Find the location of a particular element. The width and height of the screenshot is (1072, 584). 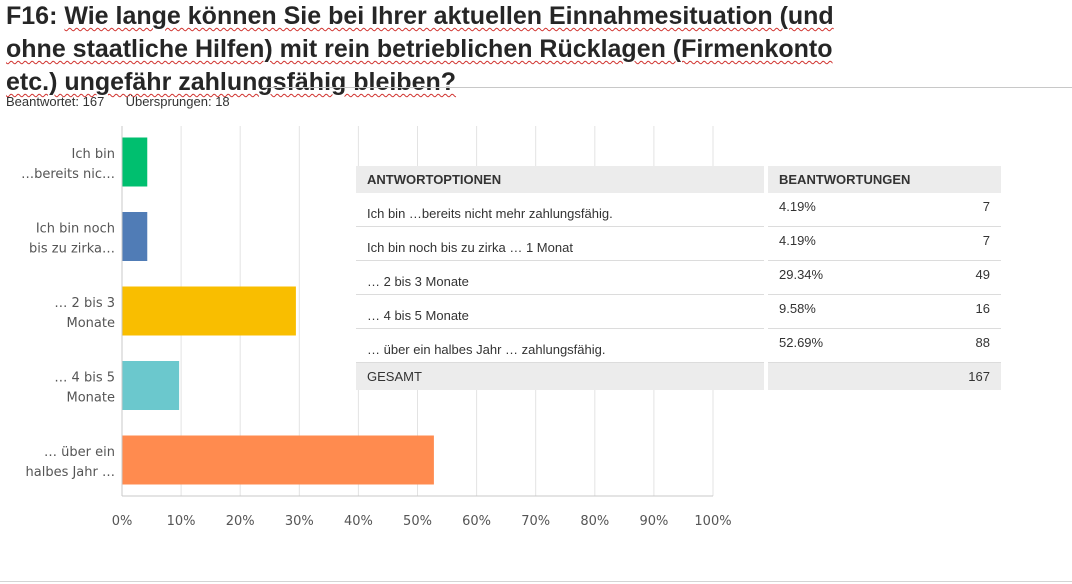

header-responses: BEANTWORTUNGEN is located at coordinates (884, 179).